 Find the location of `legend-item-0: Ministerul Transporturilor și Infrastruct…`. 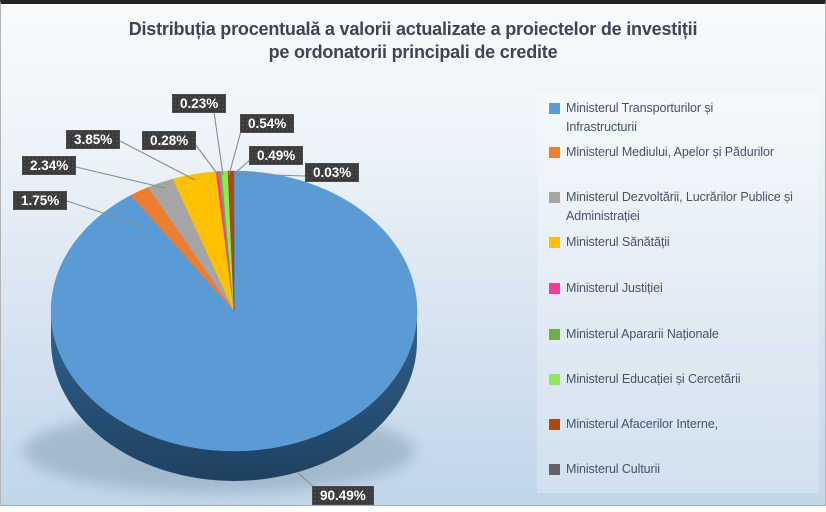

legend-item-0: Ministerul Transporturilor și Infrastruct… is located at coordinates (631, 118).